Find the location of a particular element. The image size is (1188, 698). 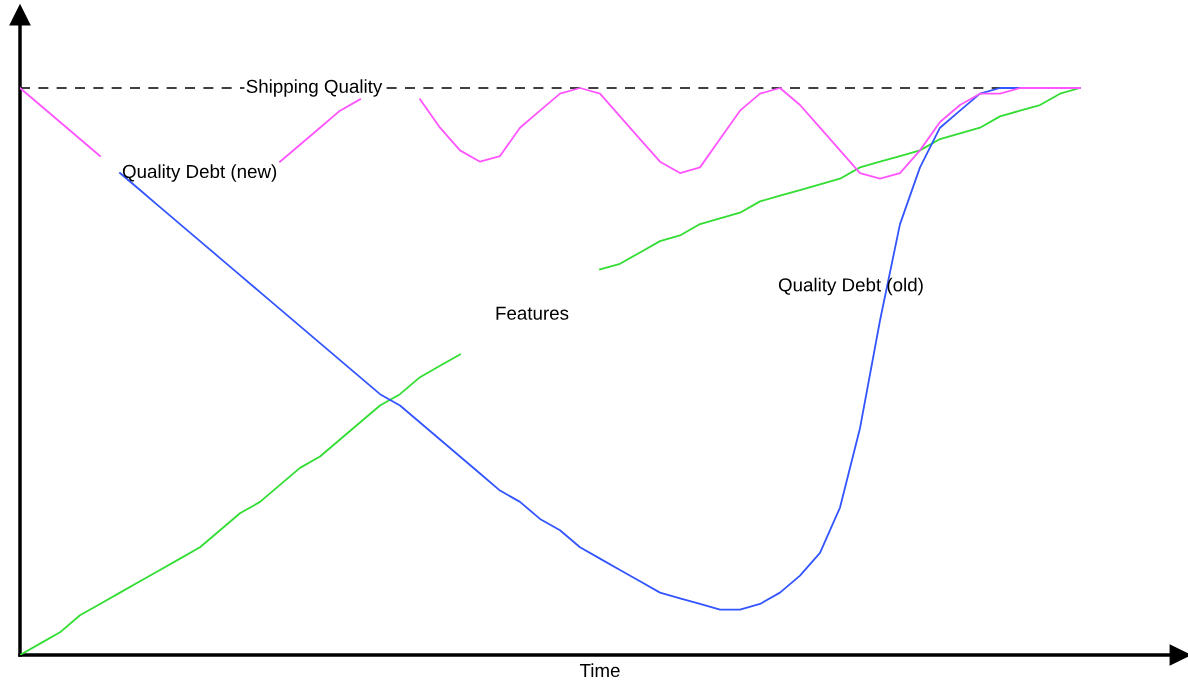

text: Features is located at coordinates (532, 313).